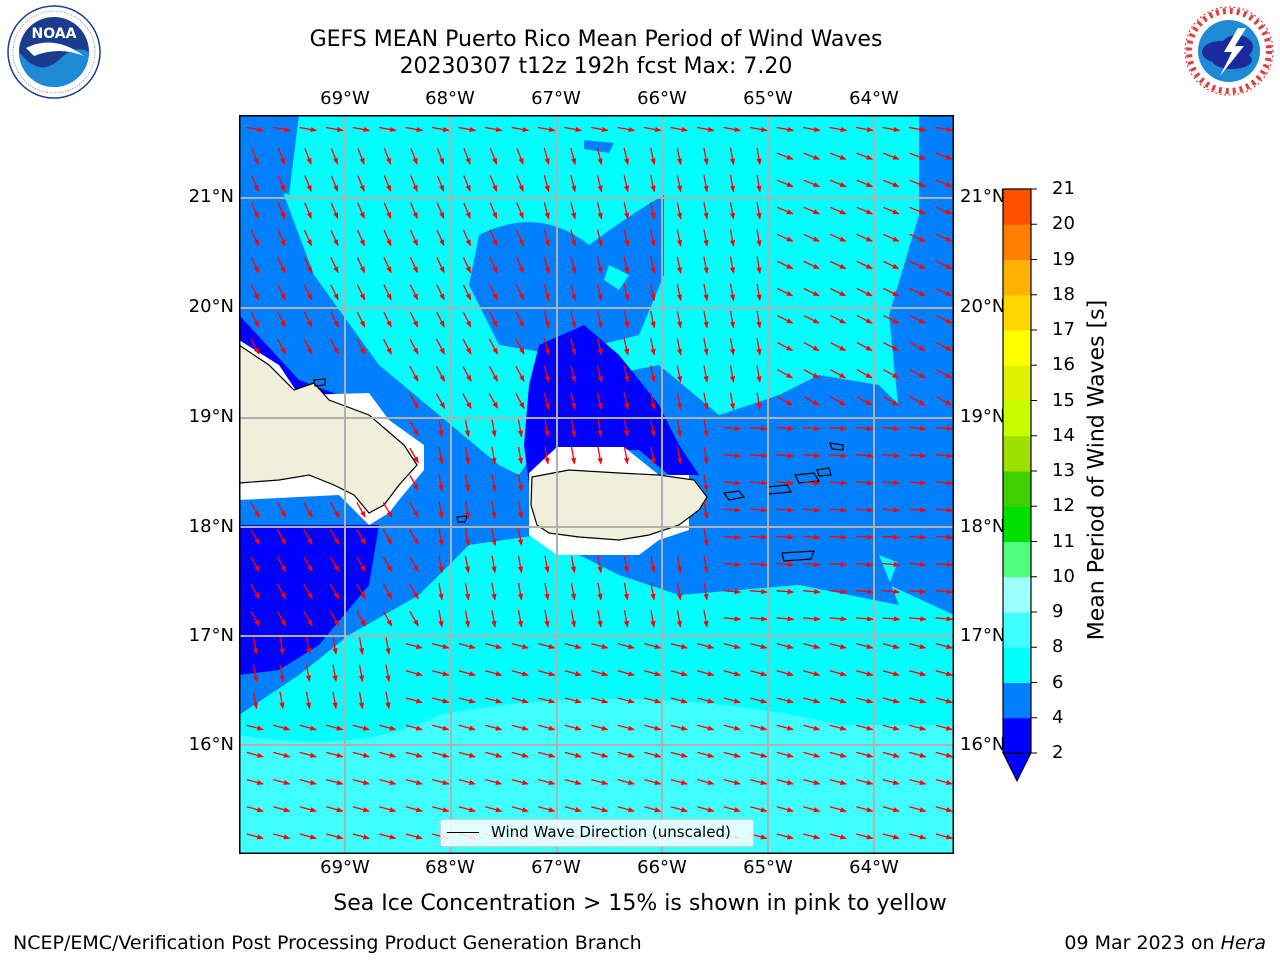  I want to click on footer-date-text: 09 Mar 2023 on, so click(1142, 943).